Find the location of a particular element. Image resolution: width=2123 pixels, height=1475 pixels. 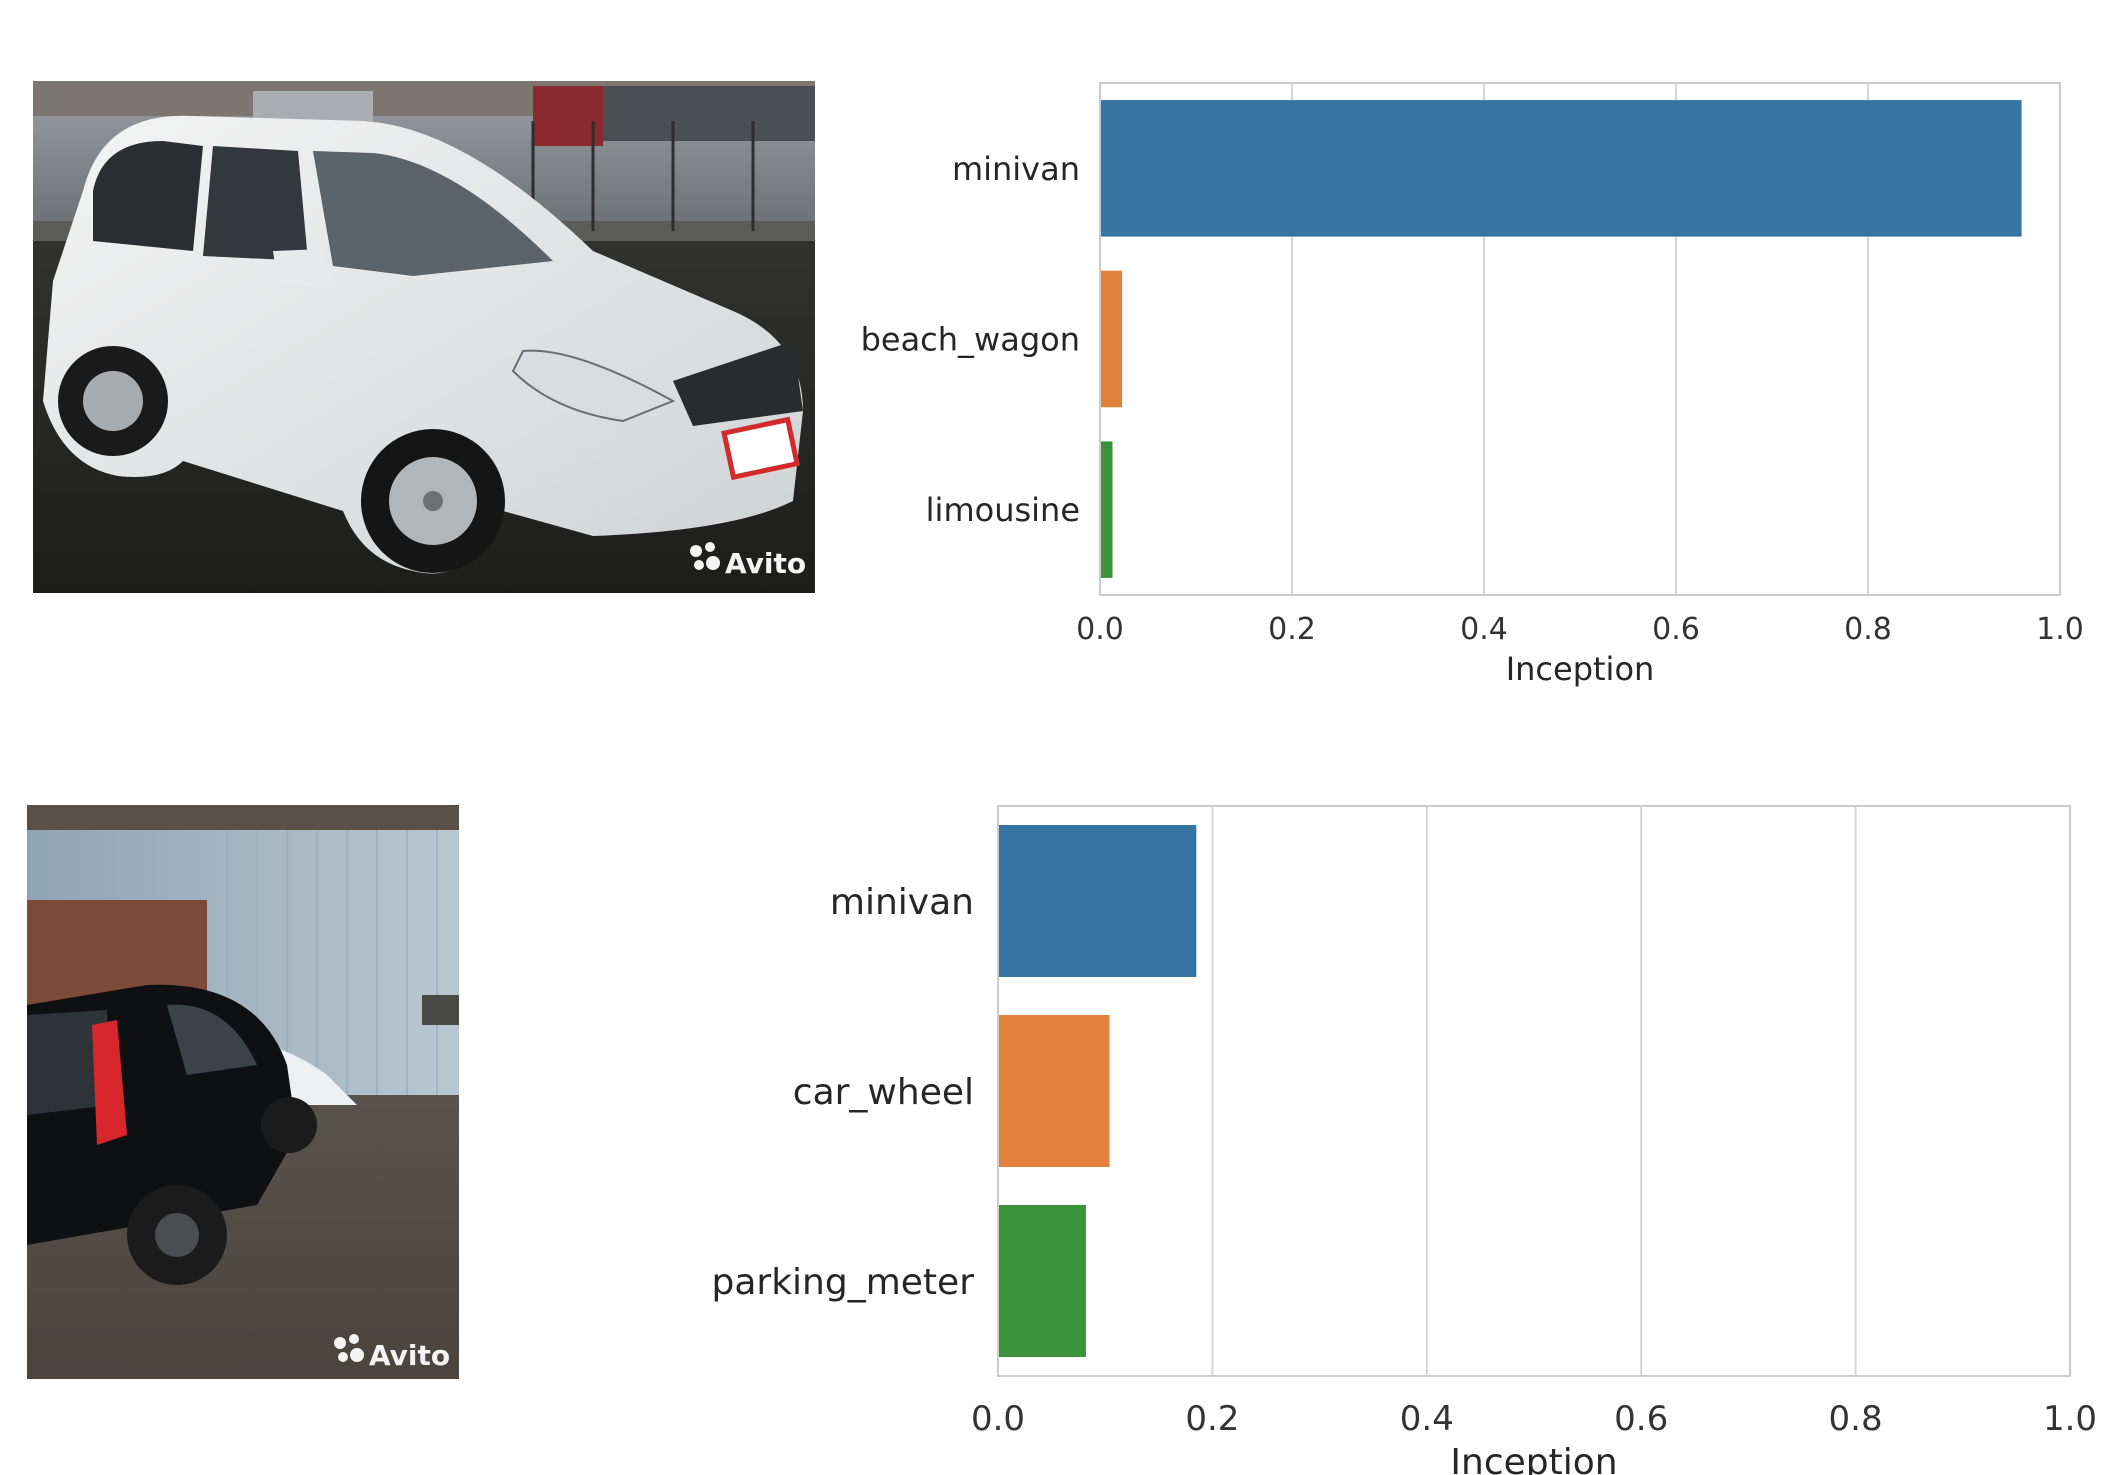

category-label-car-wheel: car_wheel is located at coordinates (883, 1092).